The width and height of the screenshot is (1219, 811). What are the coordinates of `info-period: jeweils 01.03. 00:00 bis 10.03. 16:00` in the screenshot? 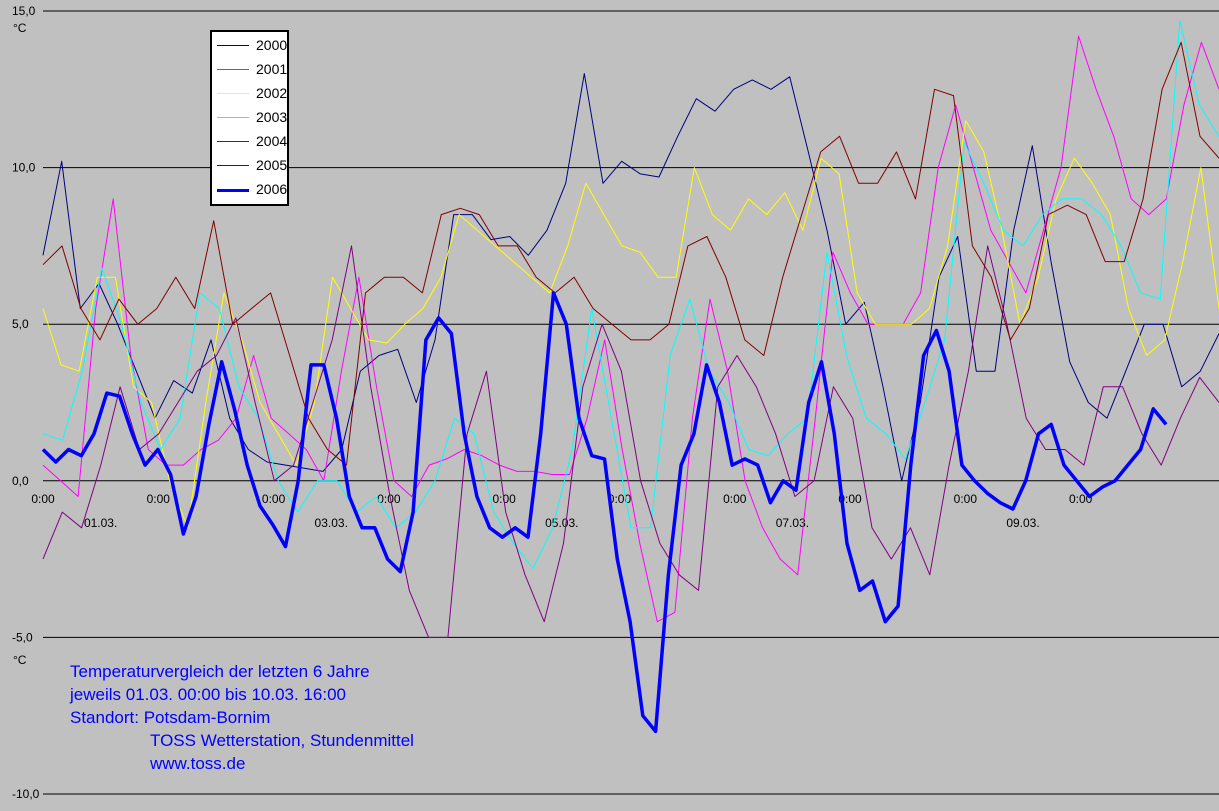 It's located at (208, 694).